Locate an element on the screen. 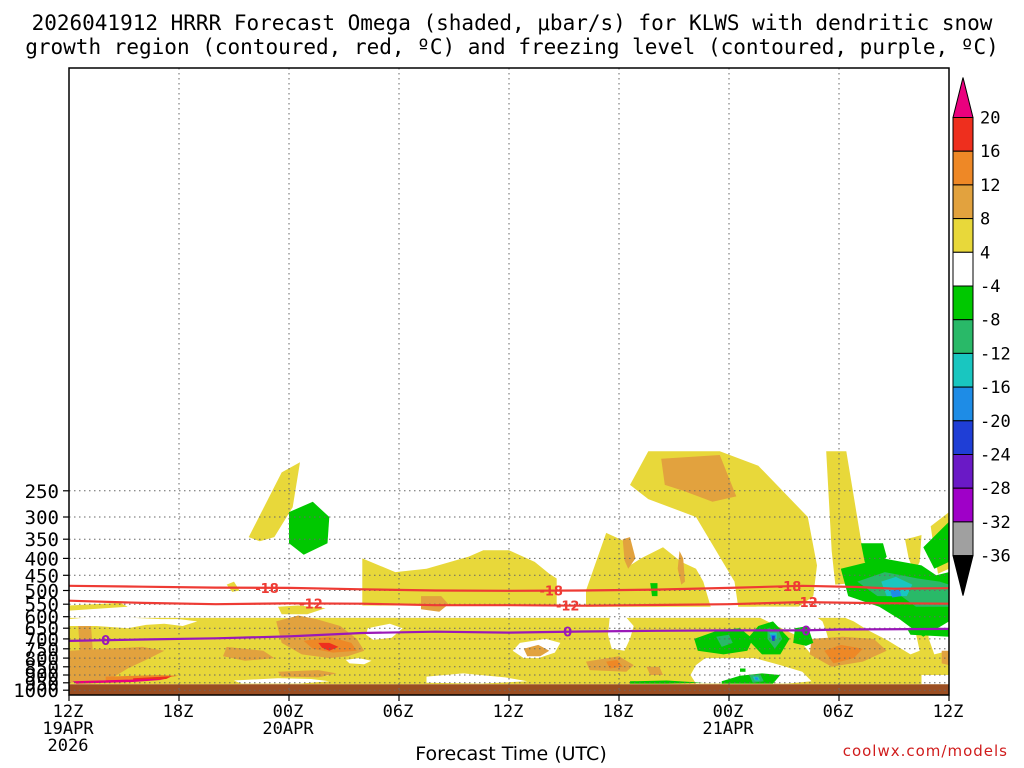  colorbar-label: -36 is located at coordinates (995, 557).